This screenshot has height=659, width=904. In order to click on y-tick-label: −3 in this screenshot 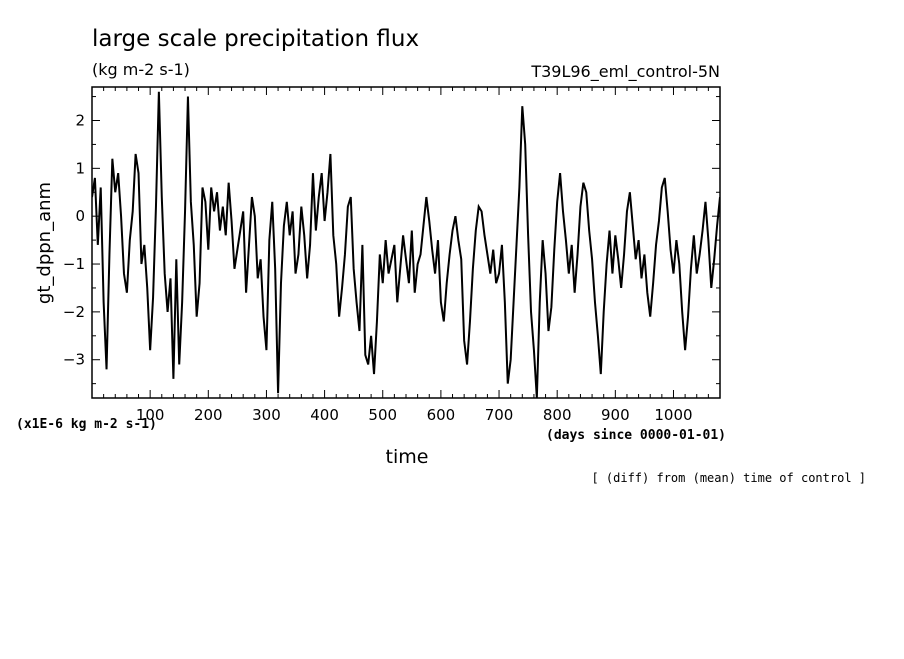, I will do `click(74, 360)`.